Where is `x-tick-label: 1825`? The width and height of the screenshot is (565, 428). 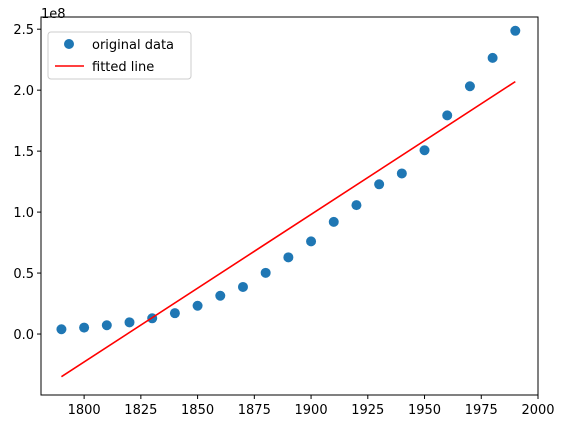 x-tick-label: 1825 is located at coordinates (140, 410).